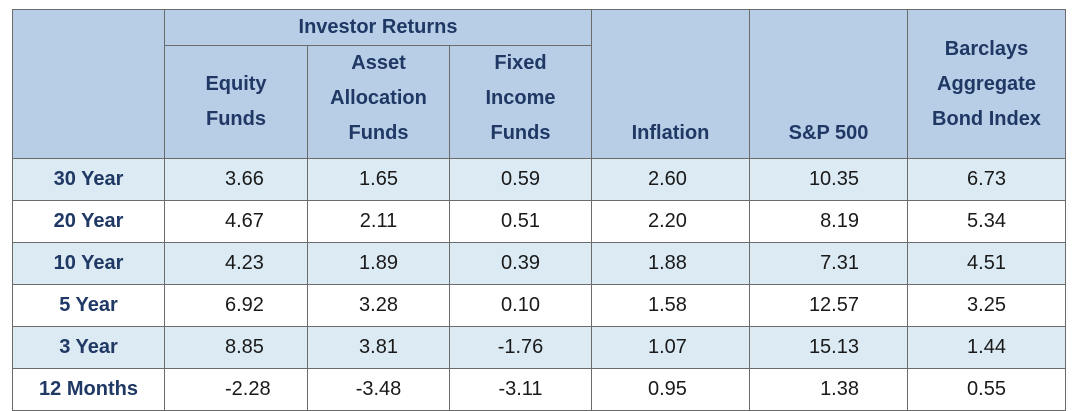  What do you see at coordinates (236, 389) in the screenshot?
I see `equity-value: -2.28` at bounding box center [236, 389].